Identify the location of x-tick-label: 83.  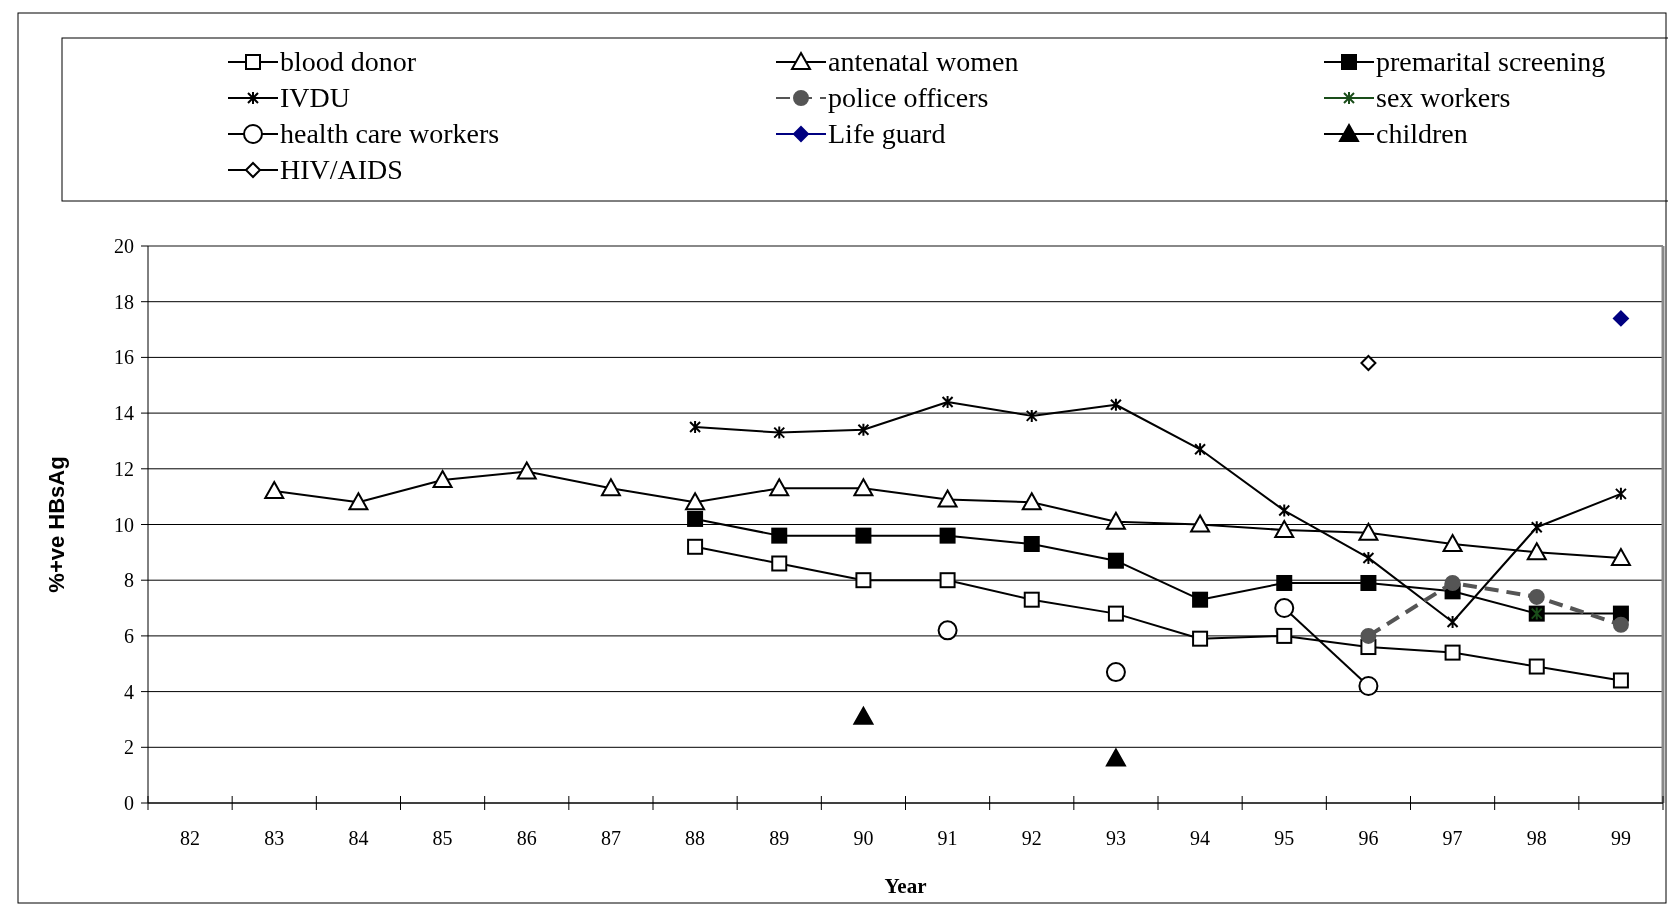
(274, 838).